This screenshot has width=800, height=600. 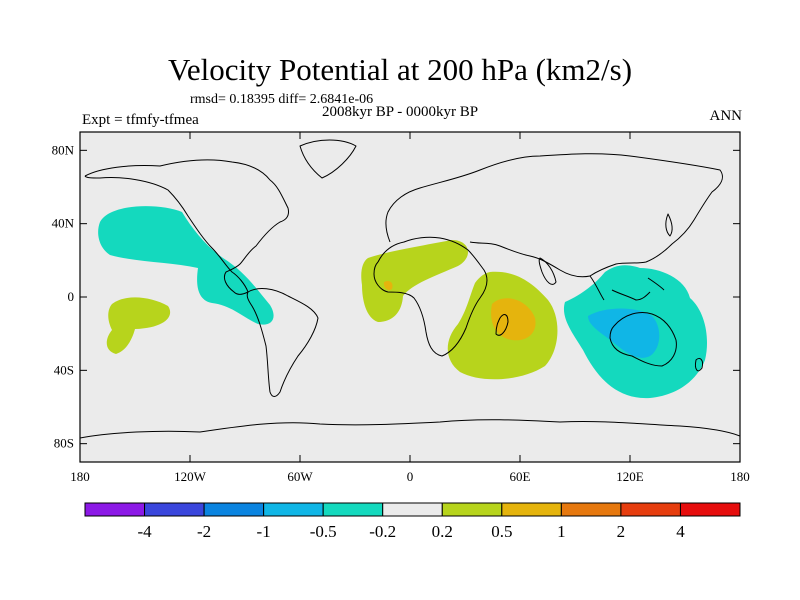 I want to click on coast-eurasia, so click(x=554, y=215).